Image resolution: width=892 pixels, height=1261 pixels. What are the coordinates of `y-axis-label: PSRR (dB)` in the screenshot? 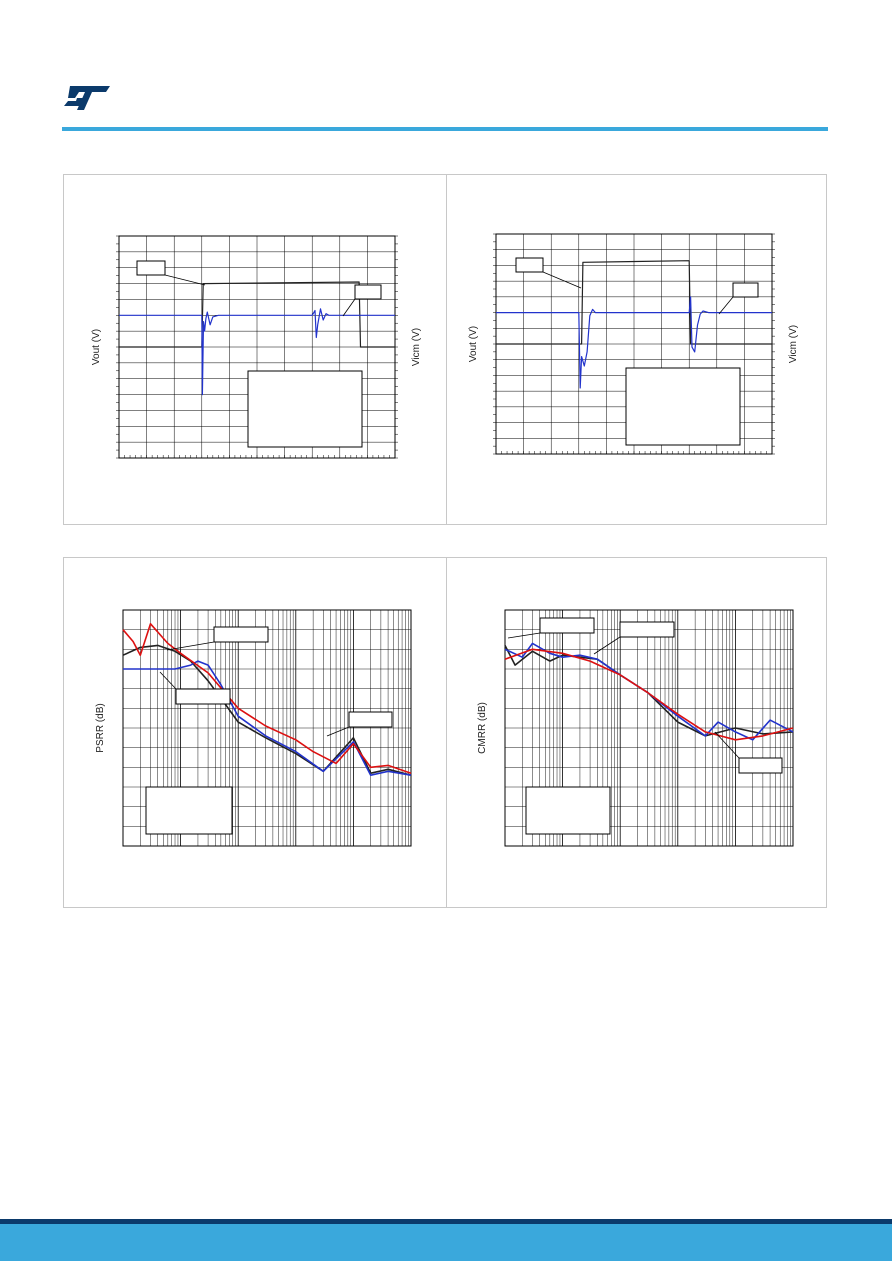 It's located at (100, 727).